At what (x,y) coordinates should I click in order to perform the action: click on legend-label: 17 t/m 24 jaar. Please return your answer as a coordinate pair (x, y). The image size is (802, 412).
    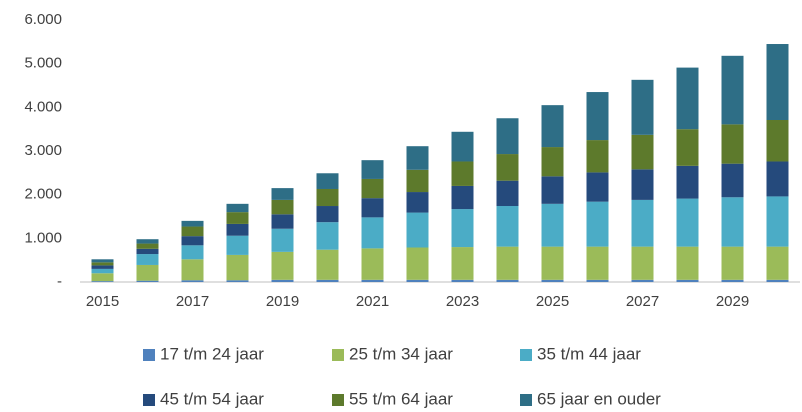
    Looking at the image, I should click on (212, 353).